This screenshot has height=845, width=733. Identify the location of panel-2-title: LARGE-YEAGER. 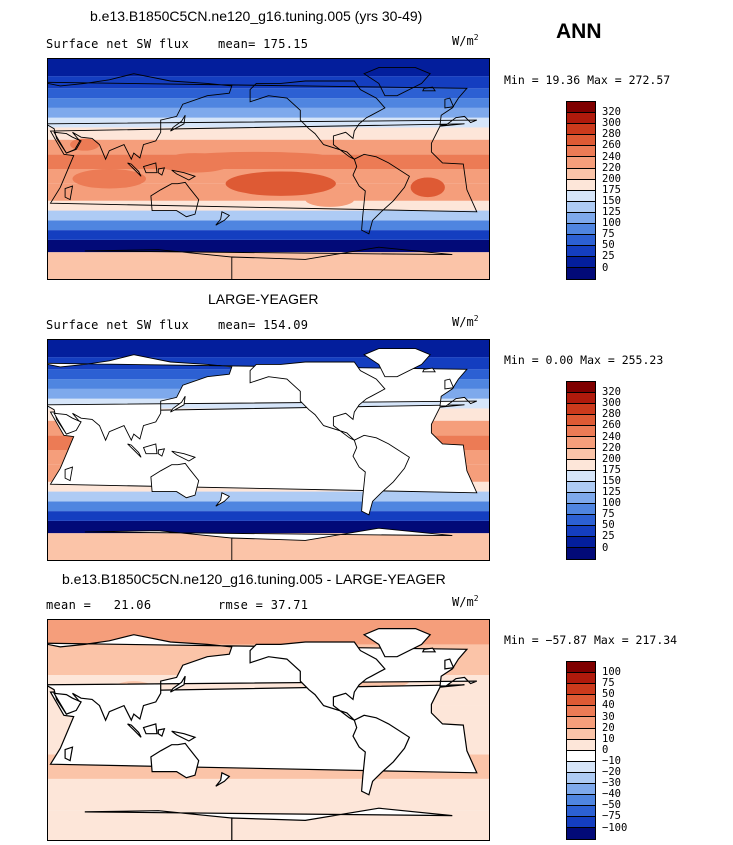
(263, 299).